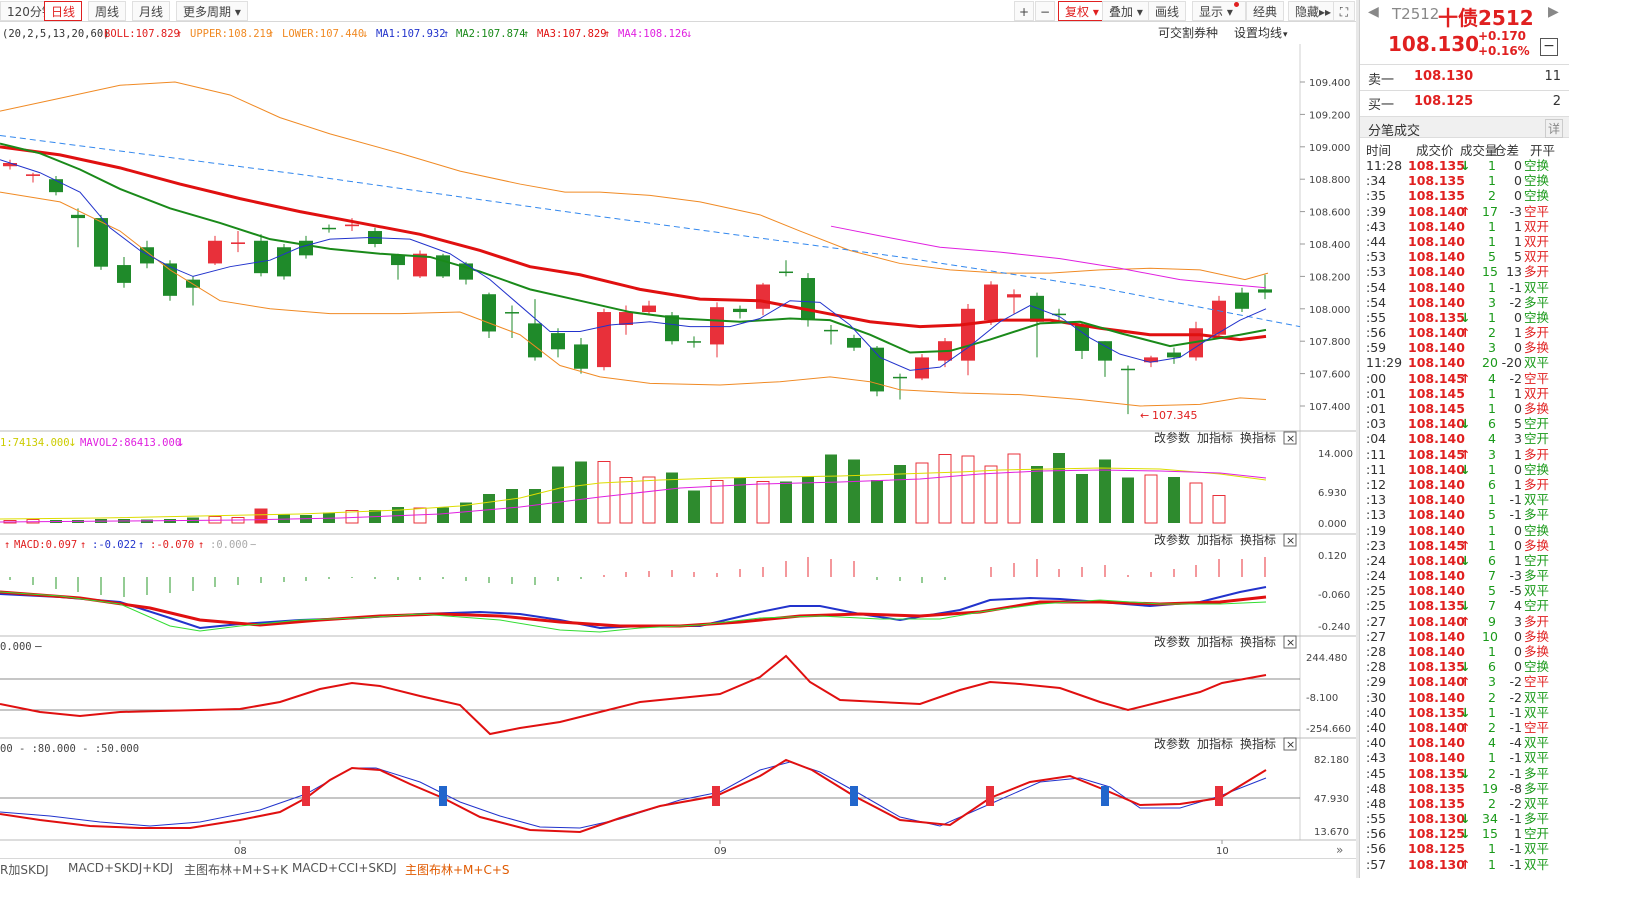 Image resolution: width=1643 pixels, height=920 pixels. Describe the element at coordinates (24, 870) in the screenshot. I see `template-tab: R加SKDJ` at that location.